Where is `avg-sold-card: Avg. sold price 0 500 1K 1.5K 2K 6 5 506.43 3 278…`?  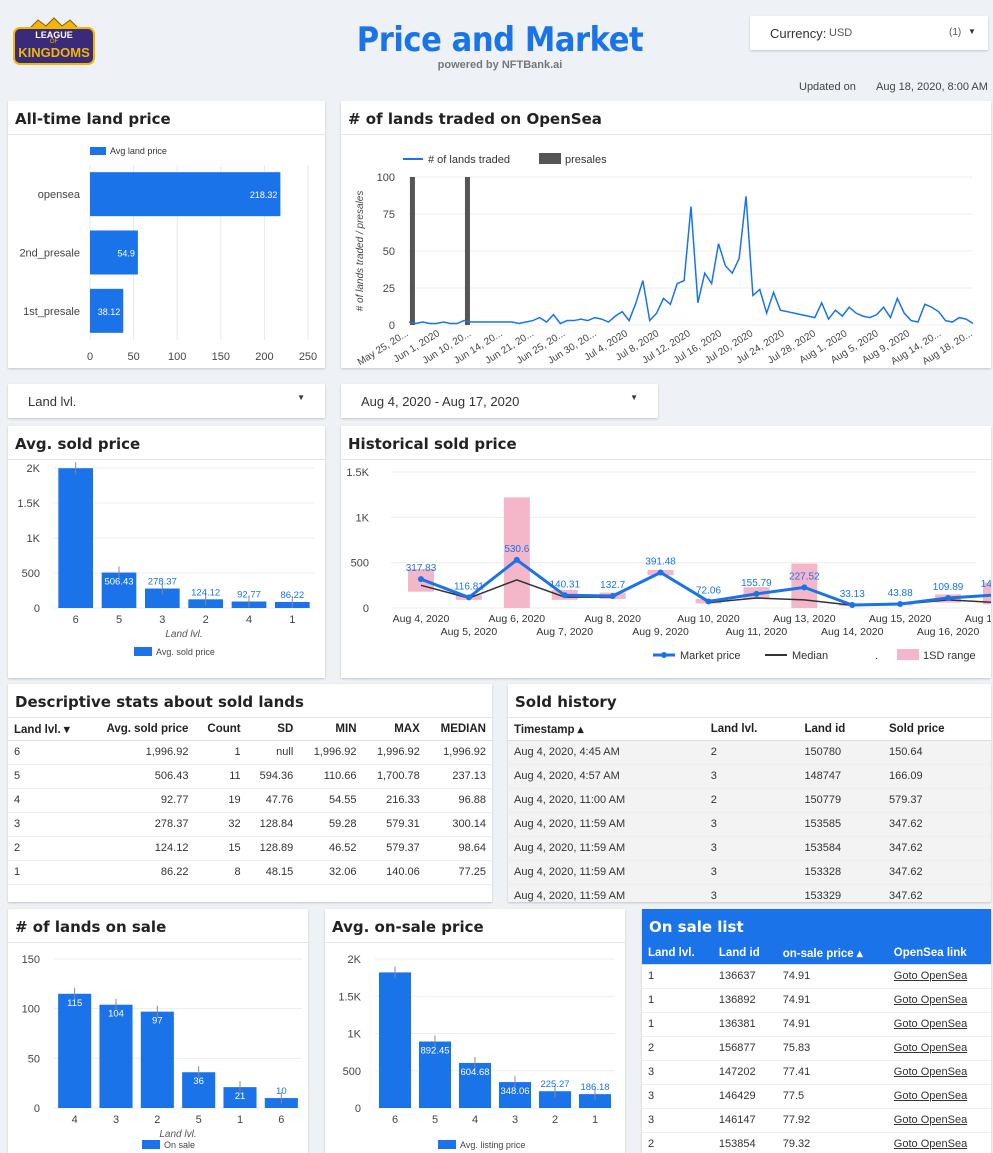
avg-sold-card: Avg. sold price 0 500 1K 1.5K 2K 6 5 506.43 3 278… is located at coordinates (166, 552).